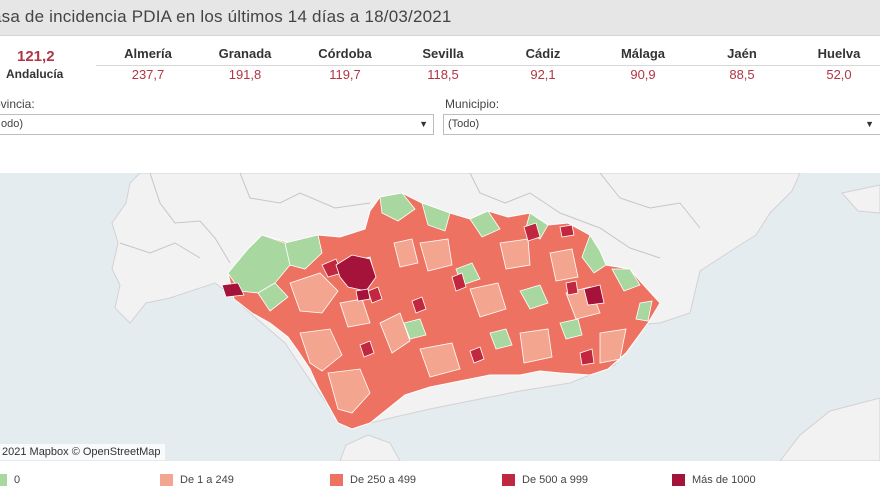  What do you see at coordinates (661, 124) in the screenshot?
I see `municipio-dropdown: (Todo) ▼` at bounding box center [661, 124].